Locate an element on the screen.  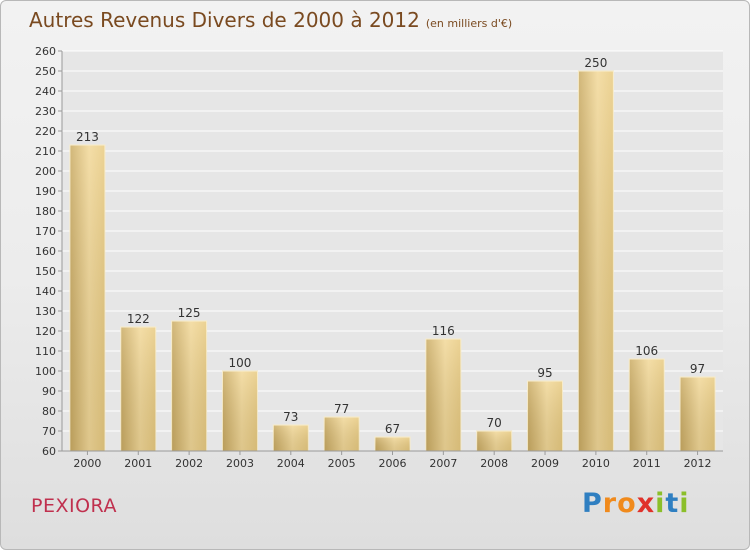
y-tick-label: 90 is located at coordinates (49, 391).